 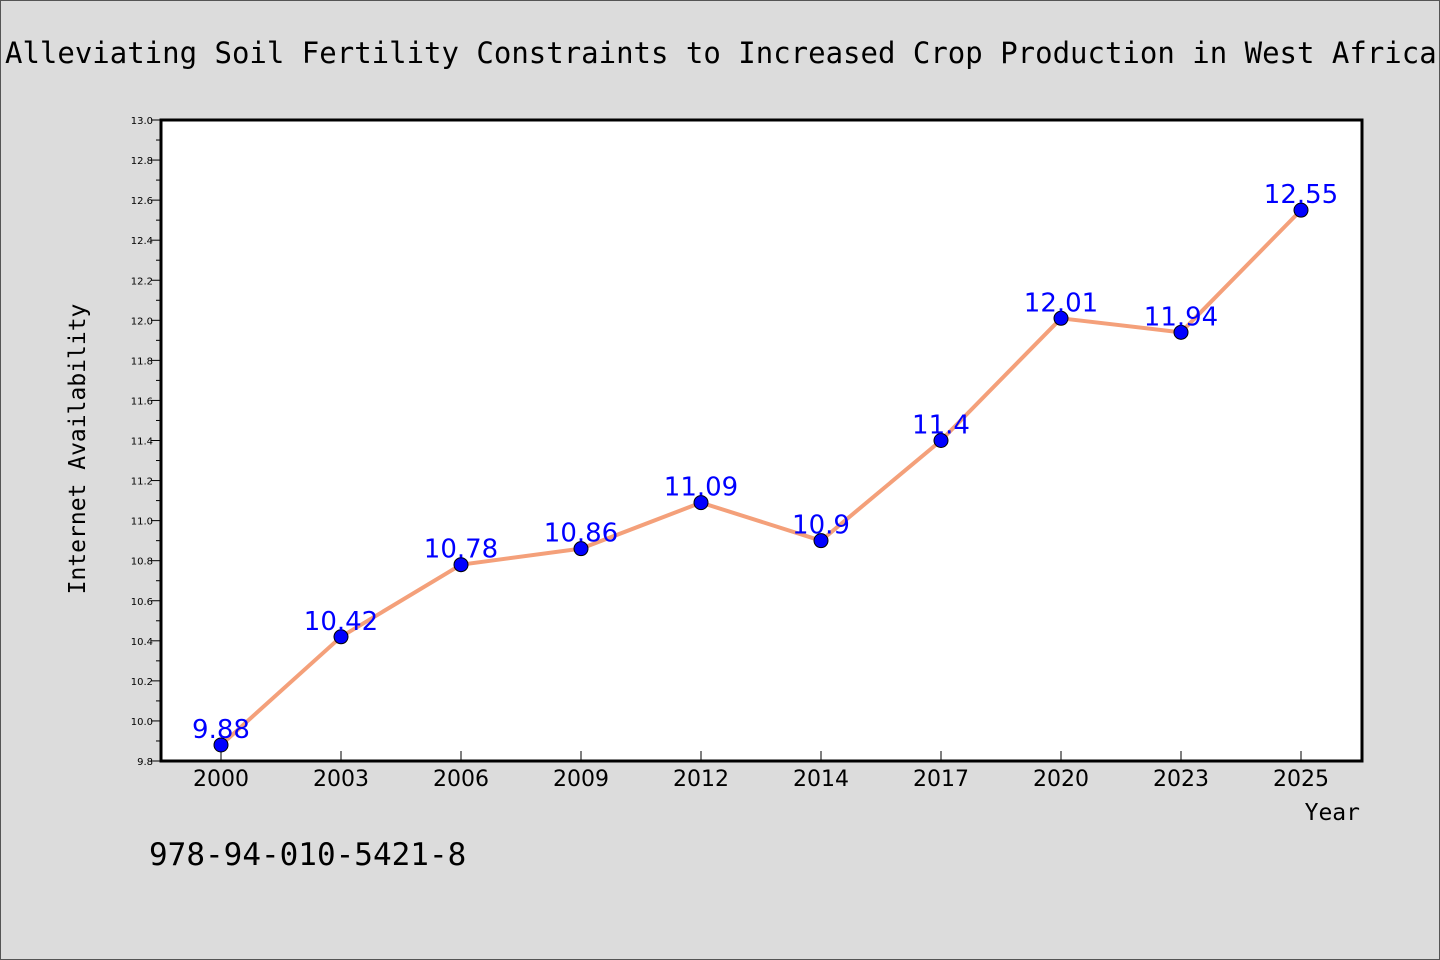 I want to click on y-tick-label: 10.8, so click(x=142, y=562).